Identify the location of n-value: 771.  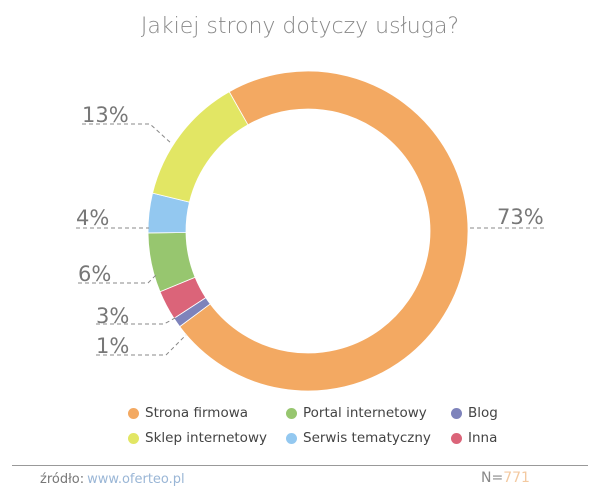
(516, 478).